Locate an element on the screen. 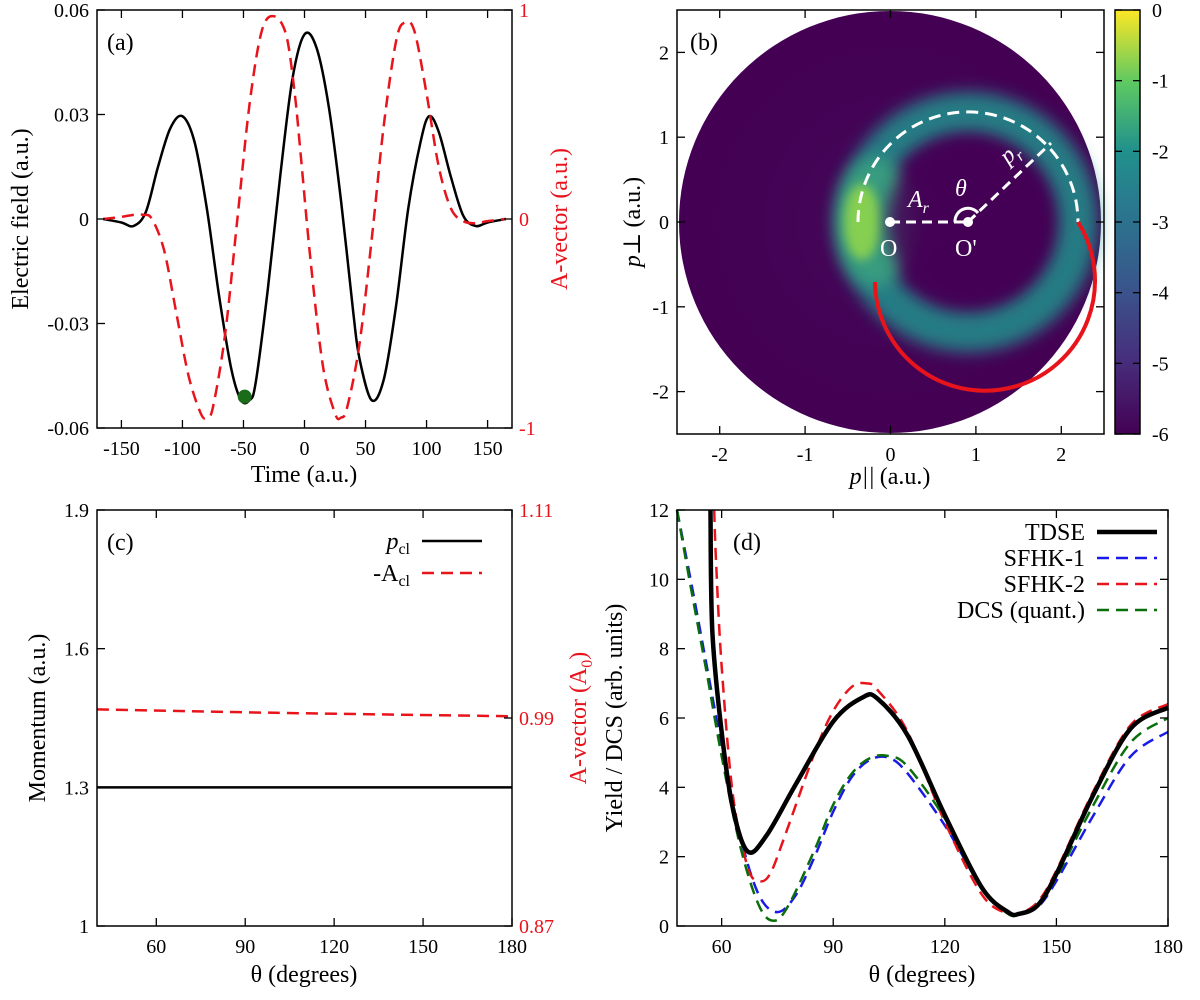 This screenshot has width=1200, height=1000. panel-c-xtick-label: 150 is located at coordinates (423, 947).